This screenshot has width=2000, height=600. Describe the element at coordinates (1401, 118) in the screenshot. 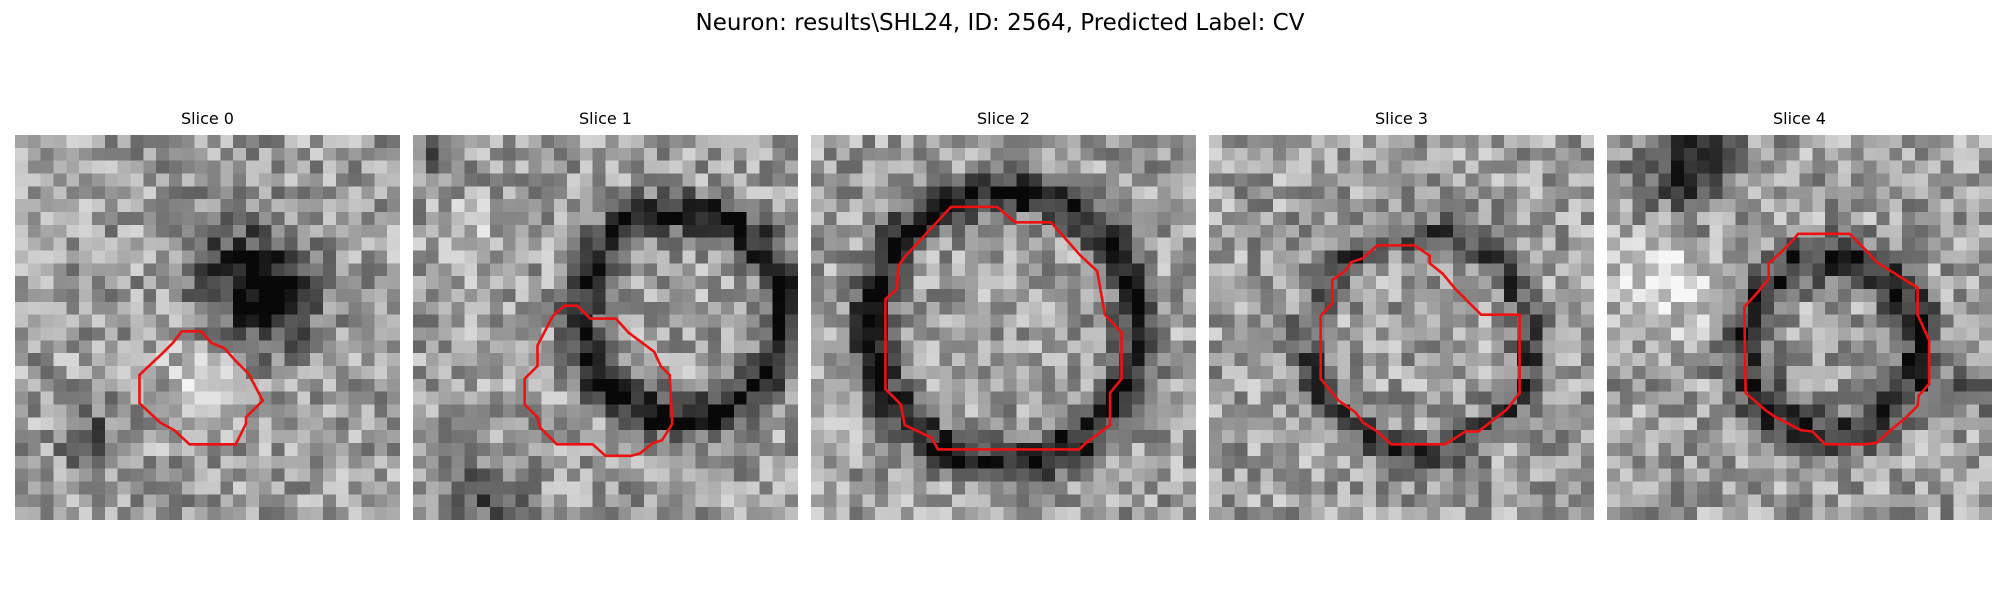

I see `slice-title: Slice 3` at that location.